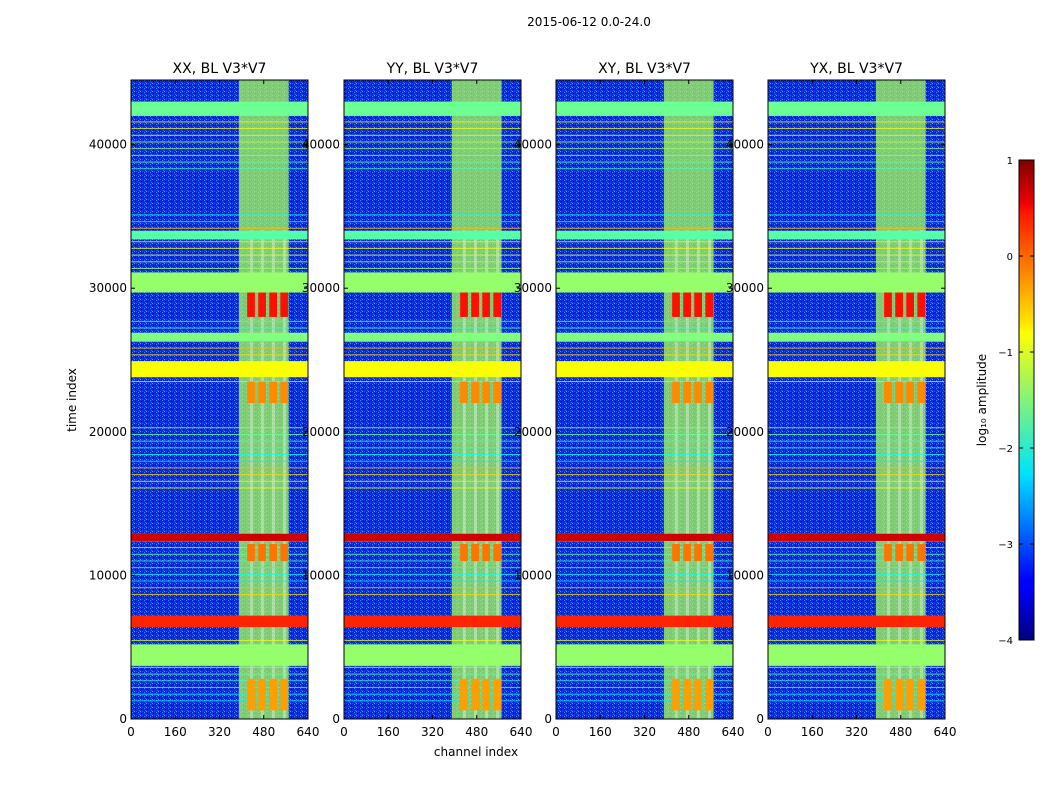  Describe the element at coordinates (1005, 641) in the screenshot. I see `colorbar-tick-label: −4` at that location.